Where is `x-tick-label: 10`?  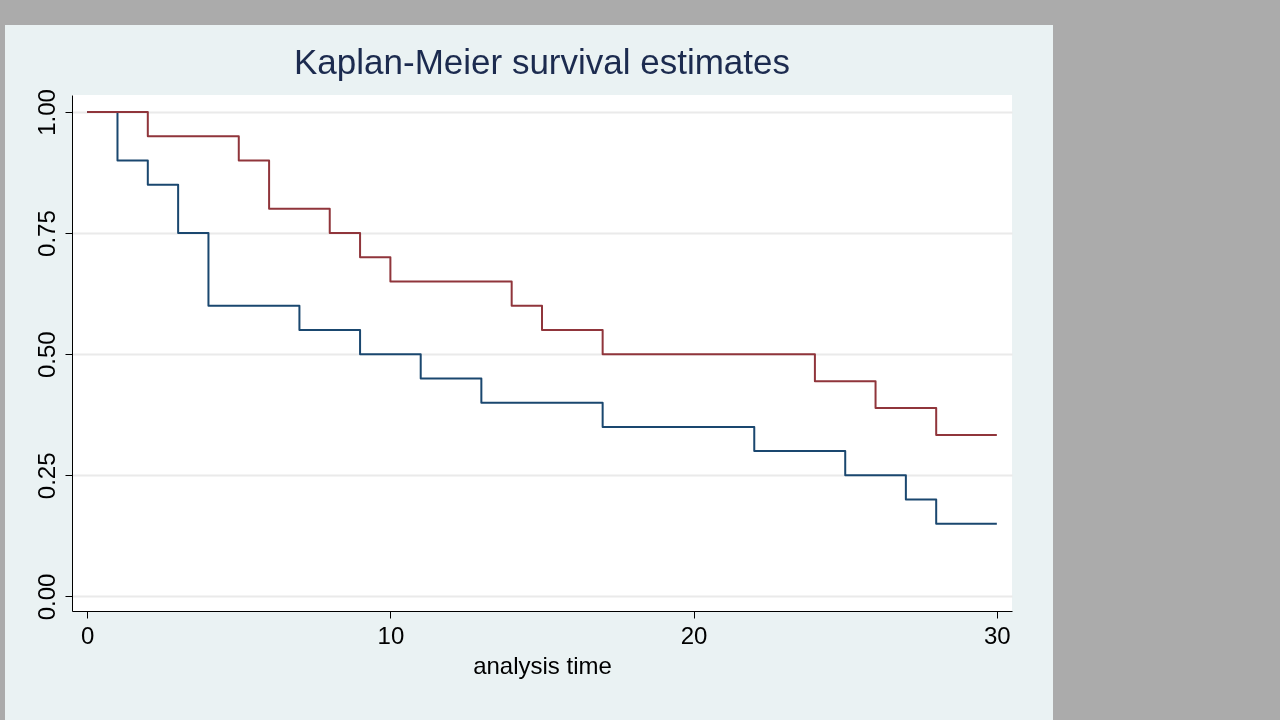 x-tick-label: 10 is located at coordinates (391, 635).